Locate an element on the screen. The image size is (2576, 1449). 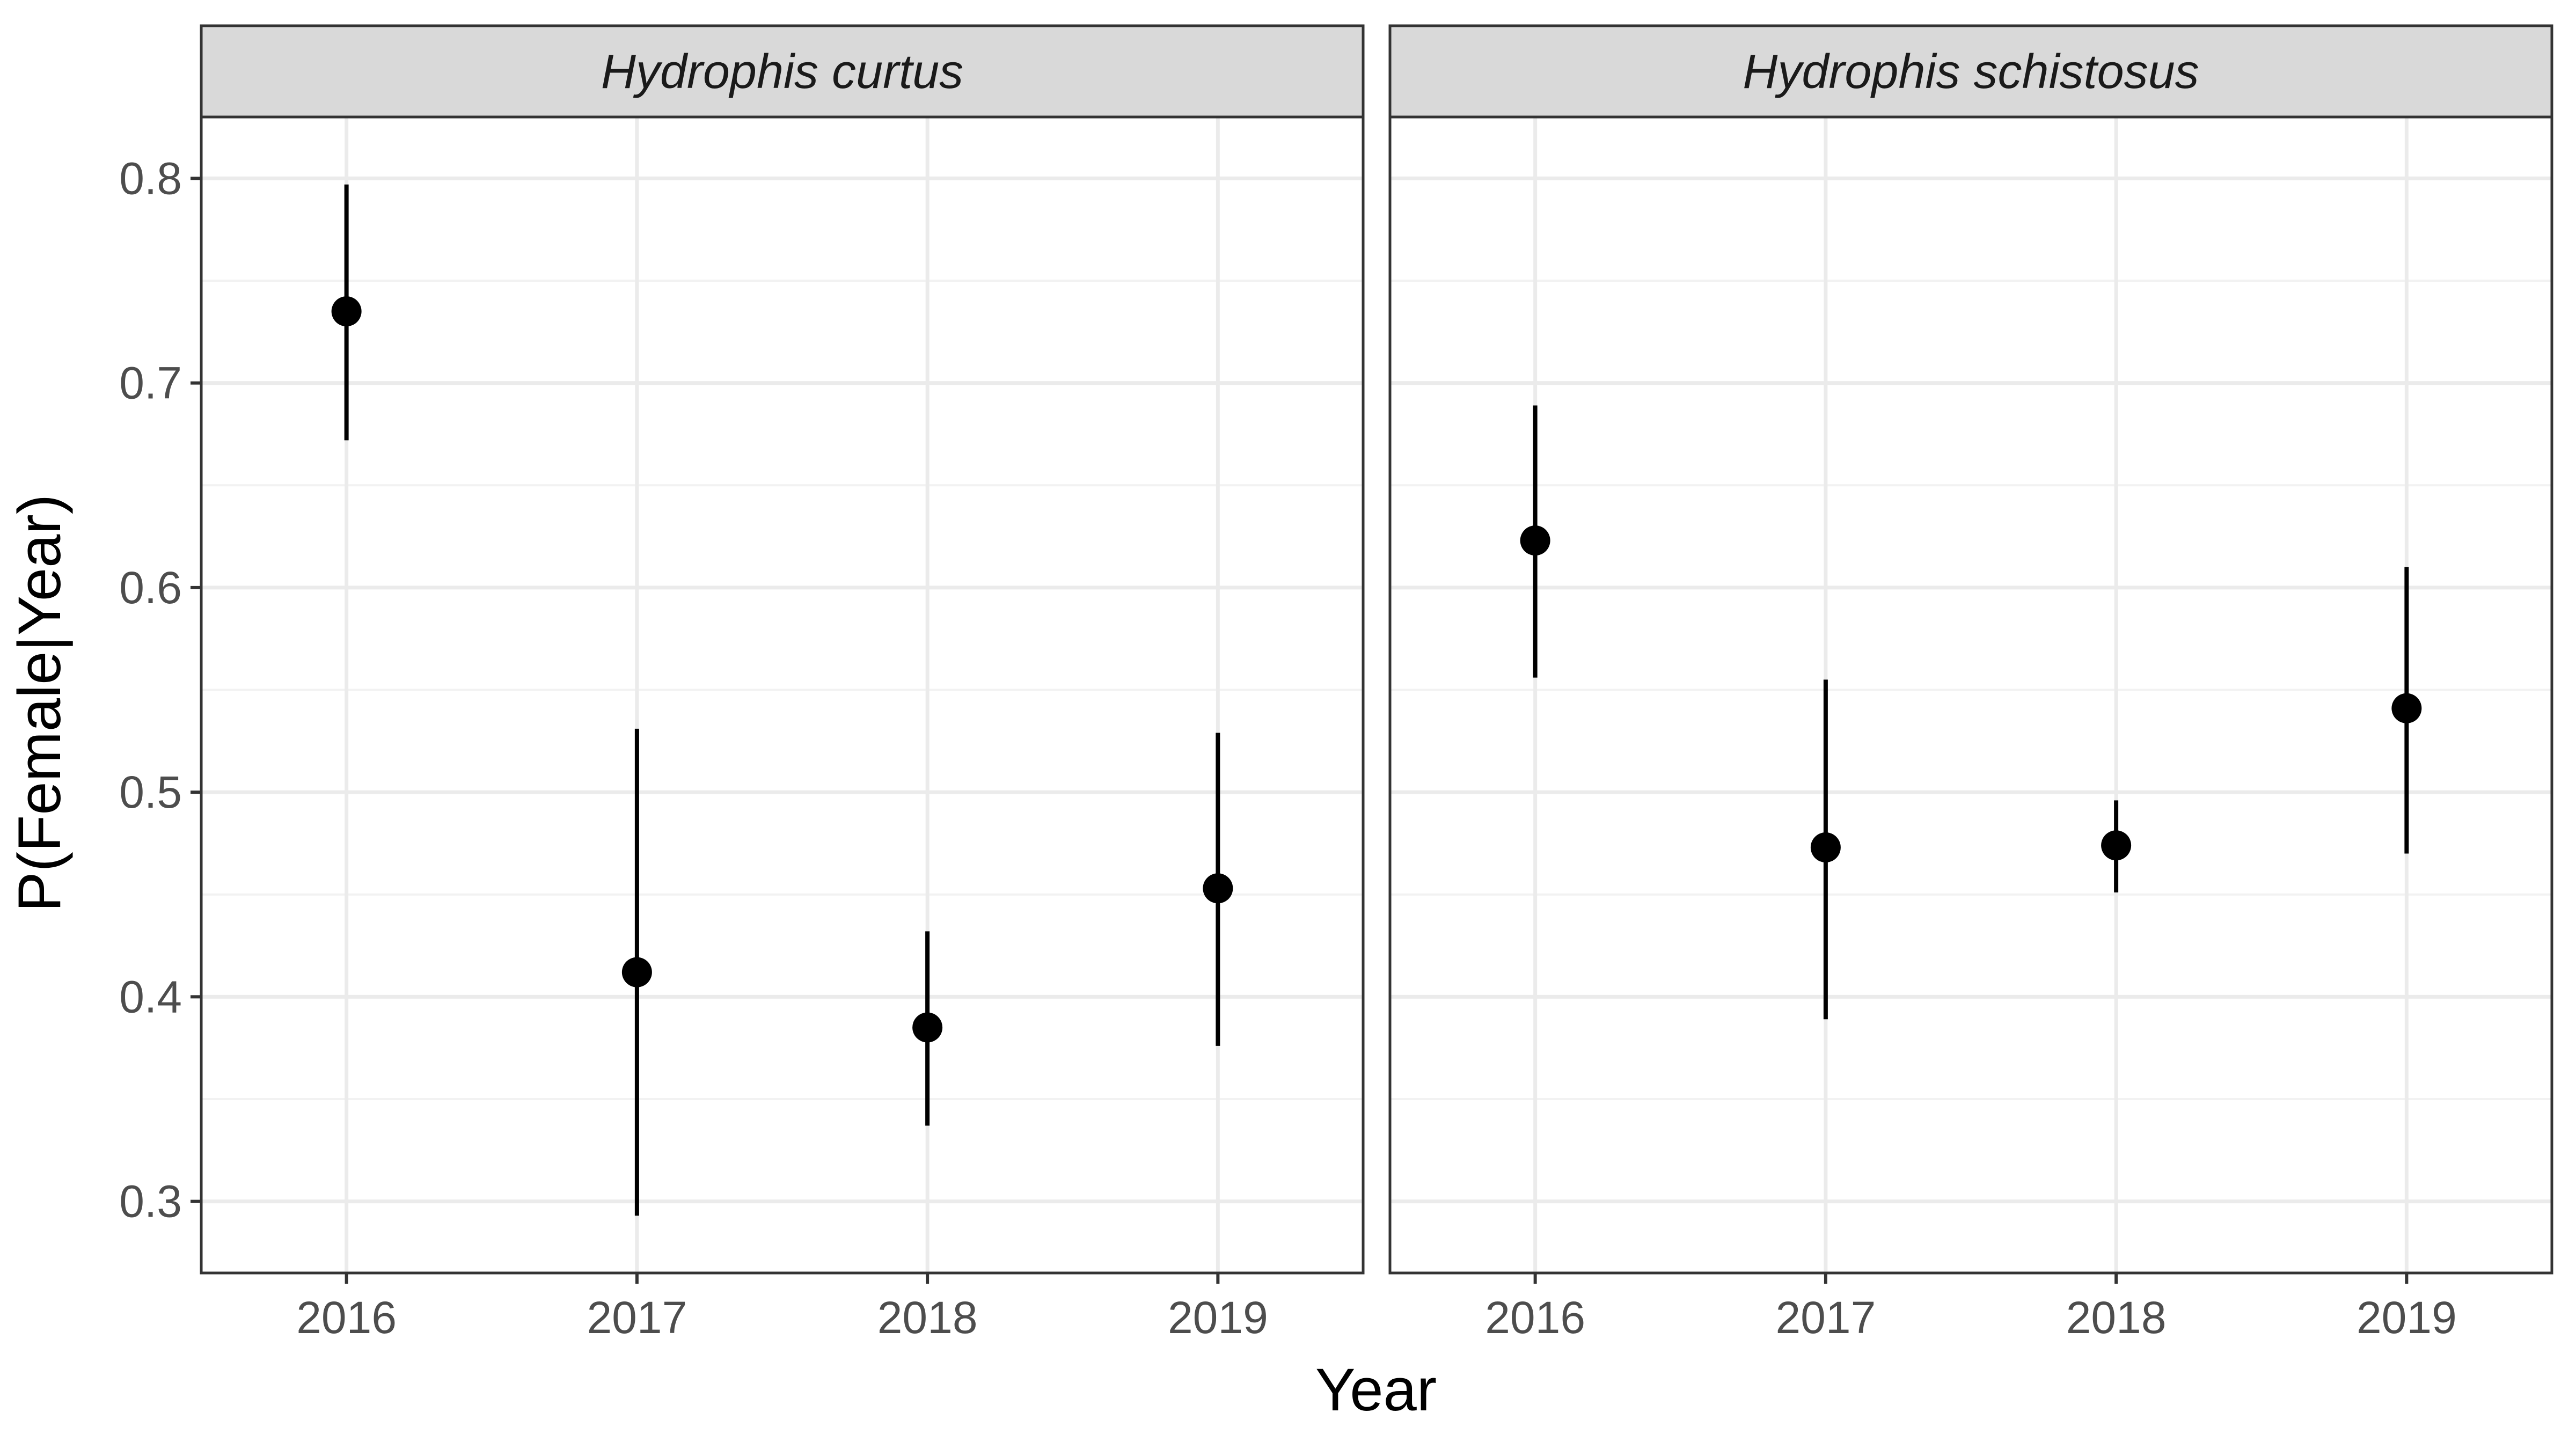
y-tick-label: 0.5 is located at coordinates (150, 792).